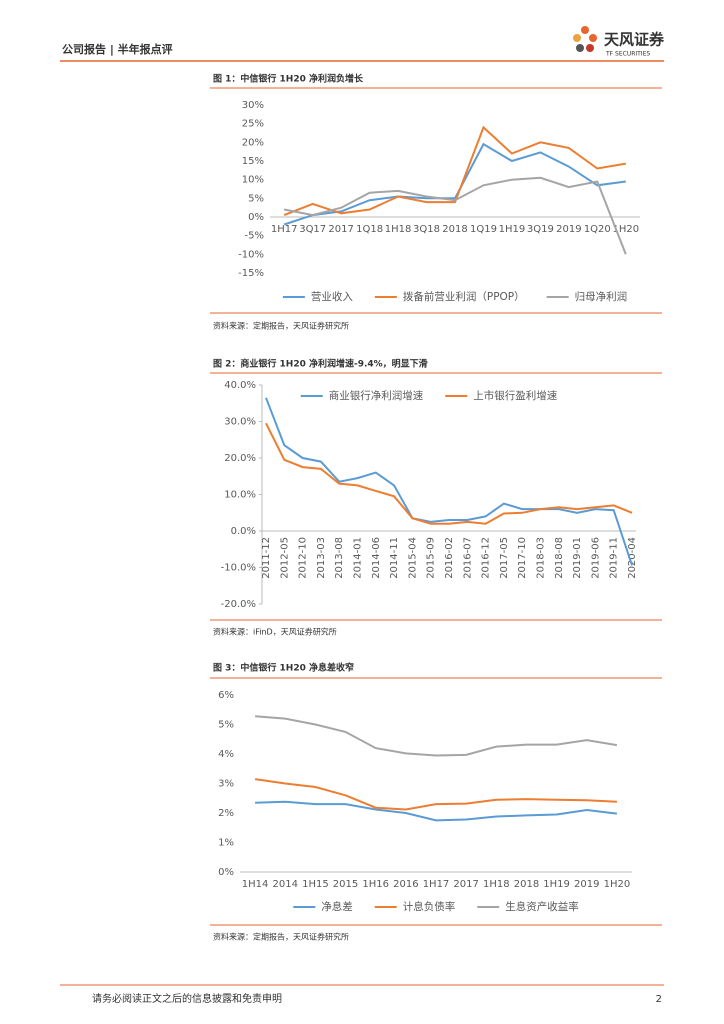  I want to click on y-tick-label: 20.0%, so click(240, 458).